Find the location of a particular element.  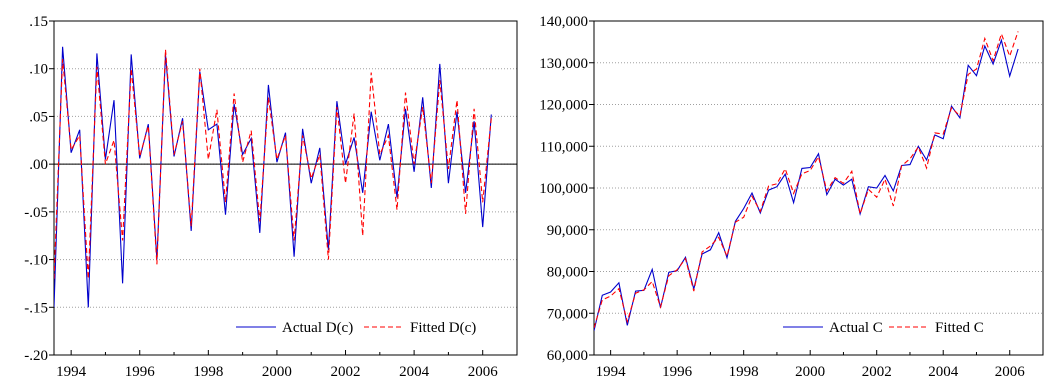

y-tick-label: .10 is located at coordinates (38, 70).